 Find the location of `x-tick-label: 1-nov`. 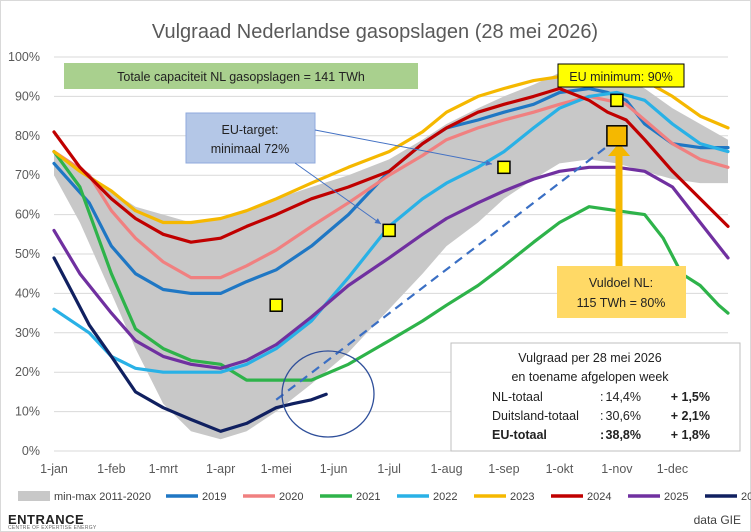

x-tick-label: 1-nov is located at coordinates (617, 469).